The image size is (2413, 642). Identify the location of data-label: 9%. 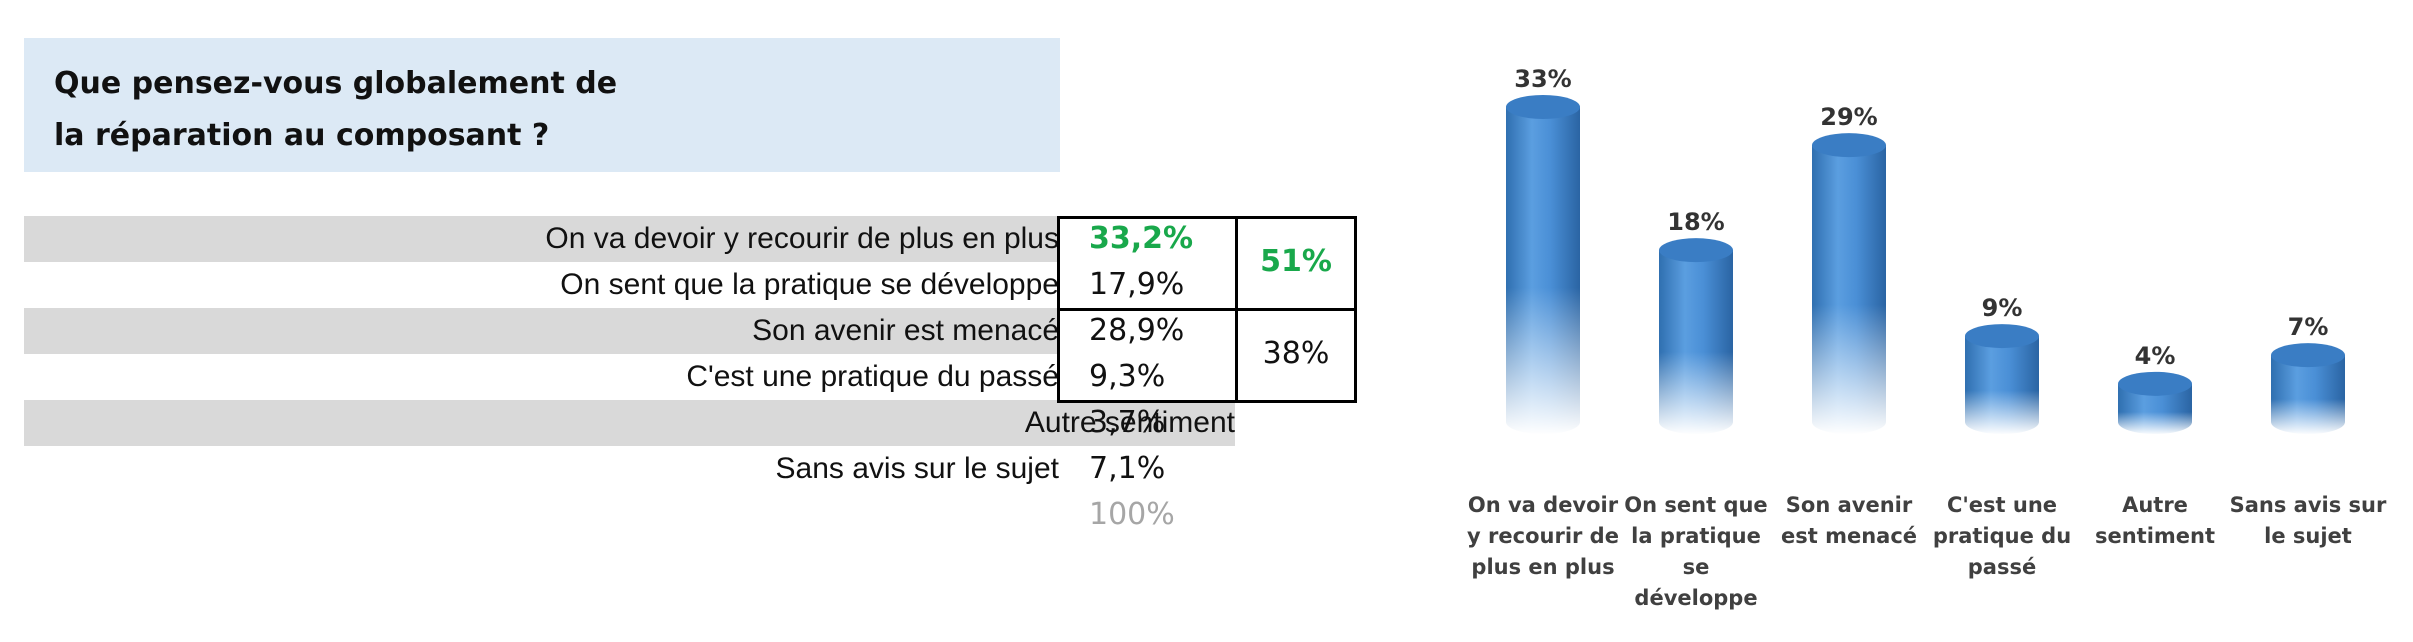
(2002, 308).